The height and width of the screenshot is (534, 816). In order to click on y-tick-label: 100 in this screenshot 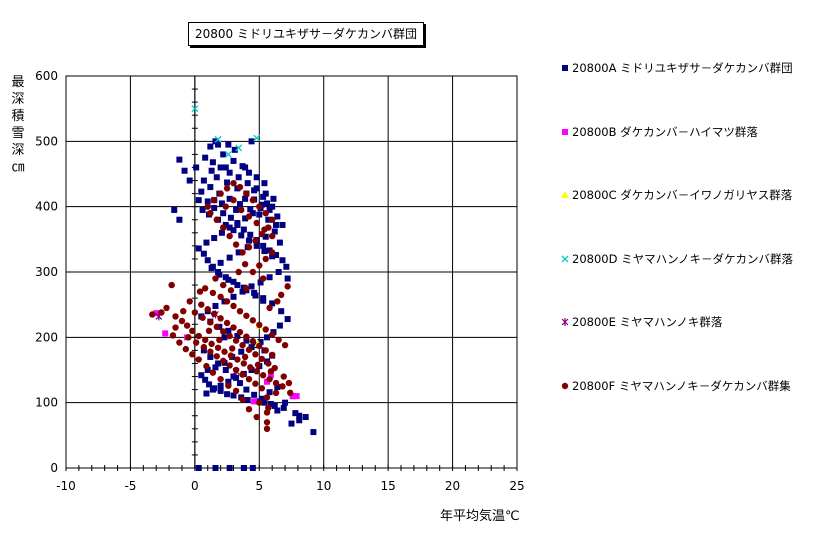, I will do `click(46, 403)`.